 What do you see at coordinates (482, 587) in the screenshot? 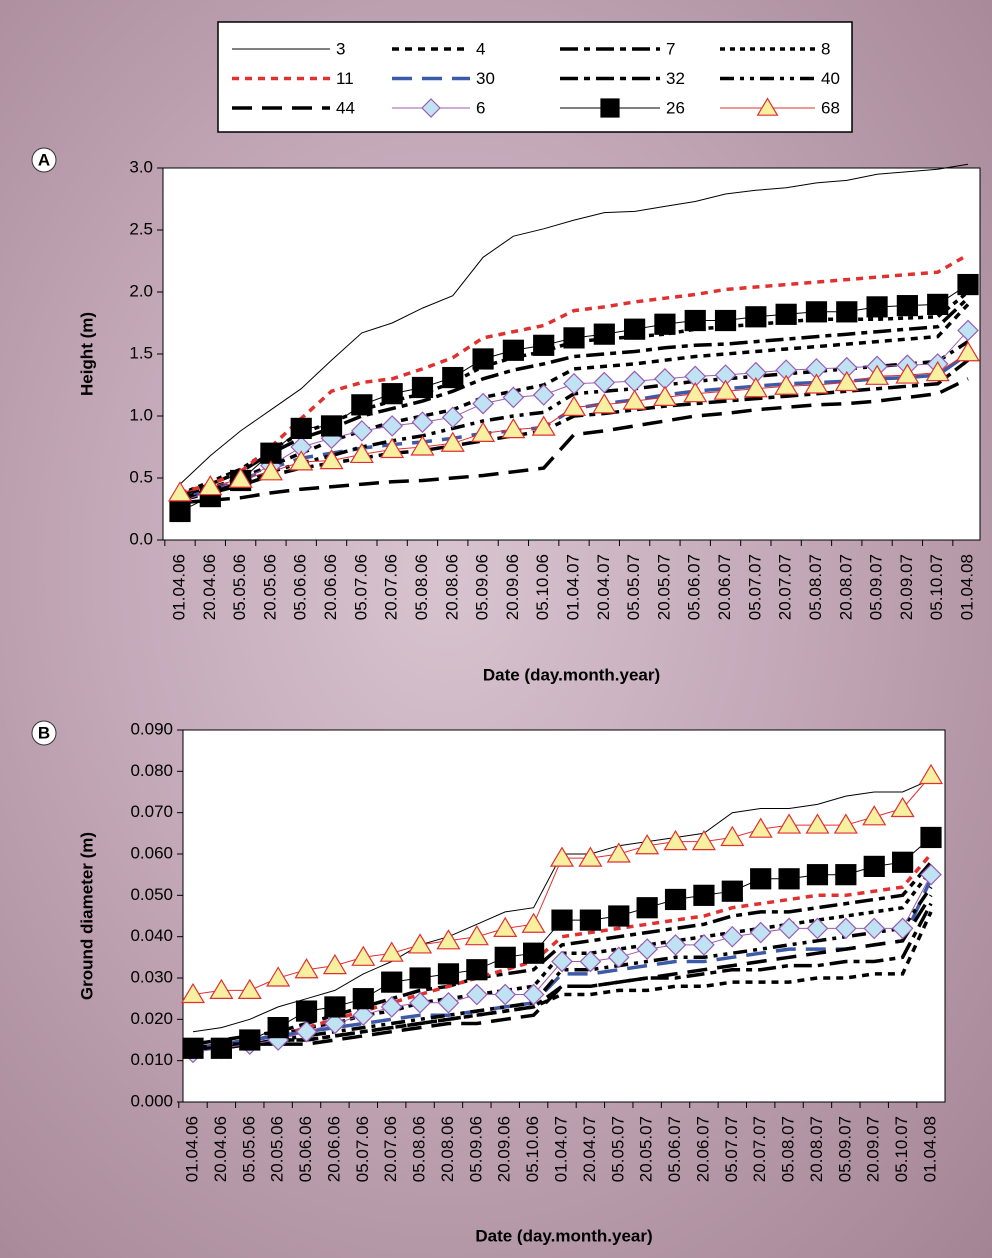
I see `x-tick-label: 05.09.06` at bounding box center [482, 587].